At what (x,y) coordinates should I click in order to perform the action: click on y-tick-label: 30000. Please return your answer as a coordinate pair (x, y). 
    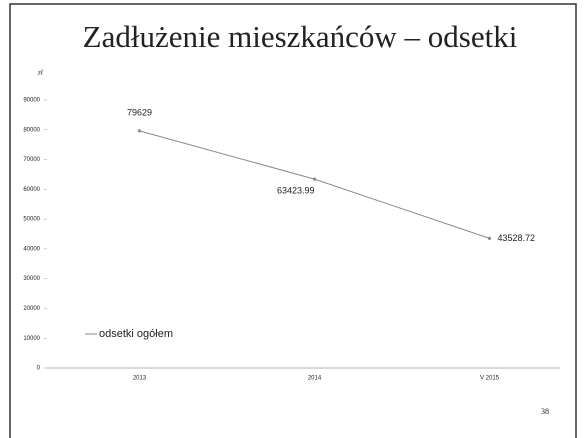
    Looking at the image, I should click on (31, 279).